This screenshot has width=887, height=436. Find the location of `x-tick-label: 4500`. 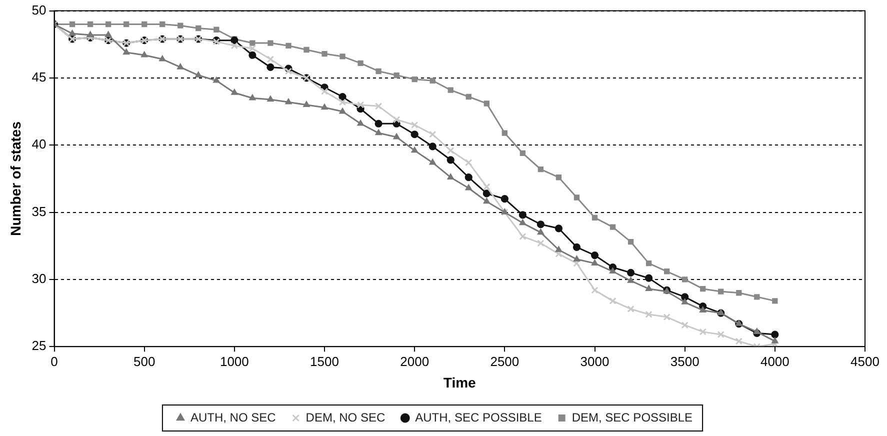

x-tick-label: 4500 is located at coordinates (865, 361).